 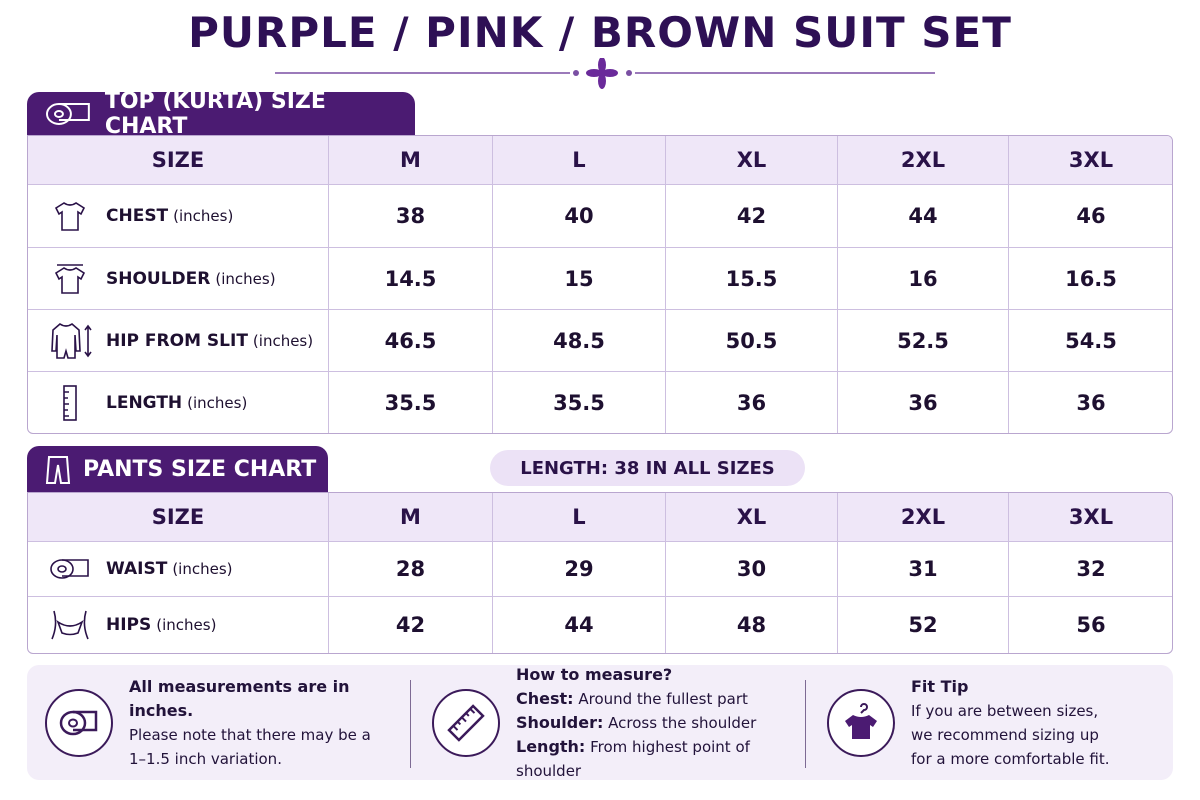 I want to click on column-header: SIZE, so click(x=178, y=160).